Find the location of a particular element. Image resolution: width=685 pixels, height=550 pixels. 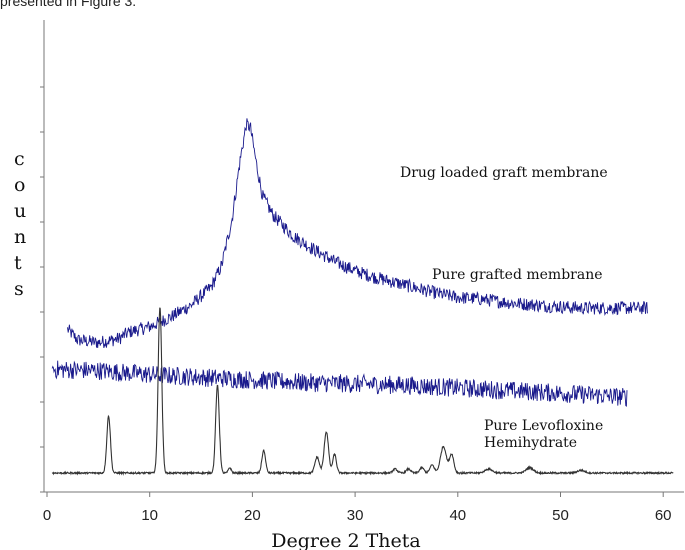

x-tick-label: 50 is located at coordinates (560, 515).